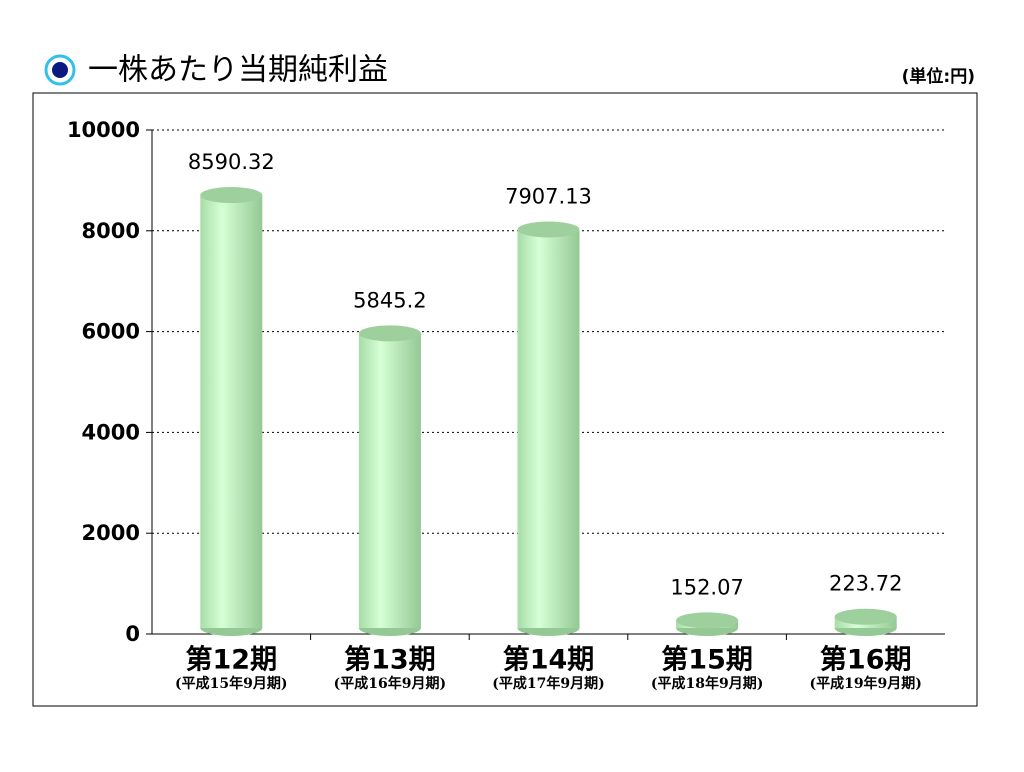 The image size is (1024, 772). Describe the element at coordinates (60, 70) in the screenshot. I see `title-icon-dot` at that location.